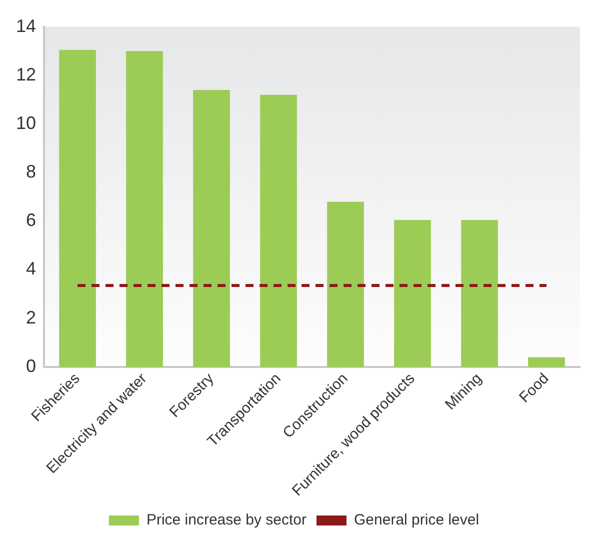  What do you see at coordinates (31, 268) in the screenshot?
I see `y-tick-label: 4` at bounding box center [31, 268].